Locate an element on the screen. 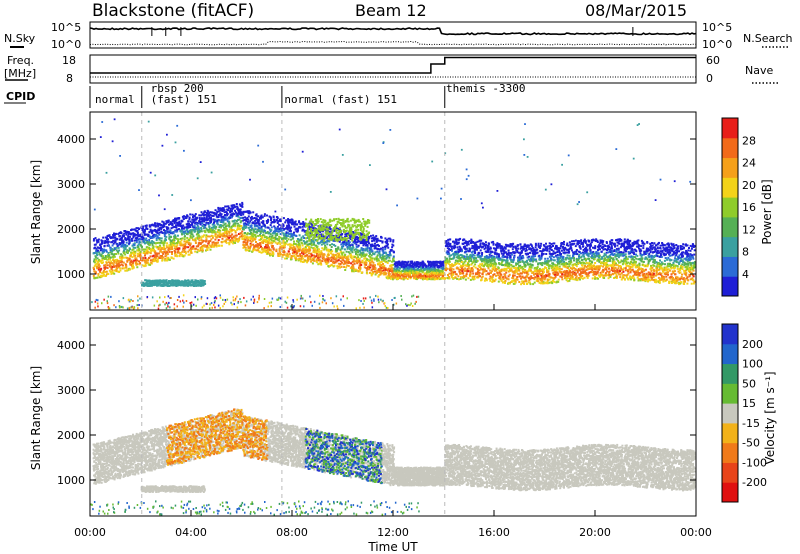 This screenshot has width=800, height=554. freq-label-line2: [MHz] is located at coordinates (20, 73).